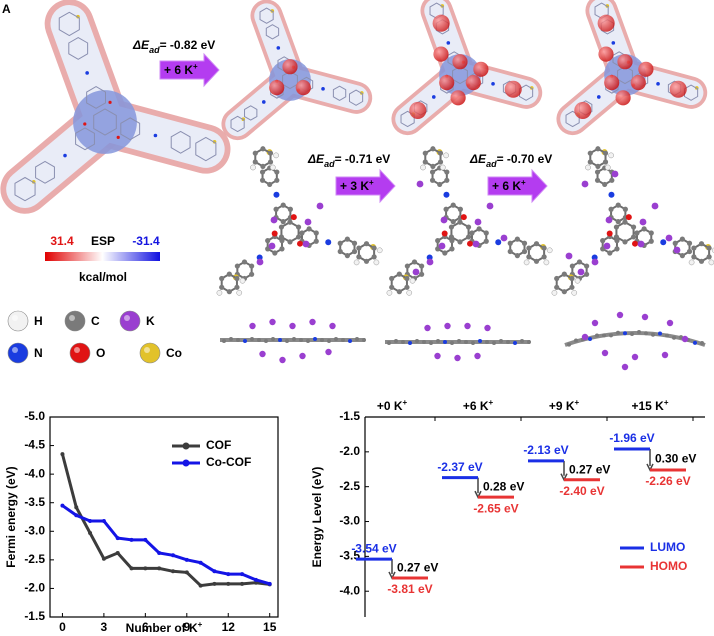  I want to click on adsorption-energy-part: = -0.70 eV, so click(525, 159).